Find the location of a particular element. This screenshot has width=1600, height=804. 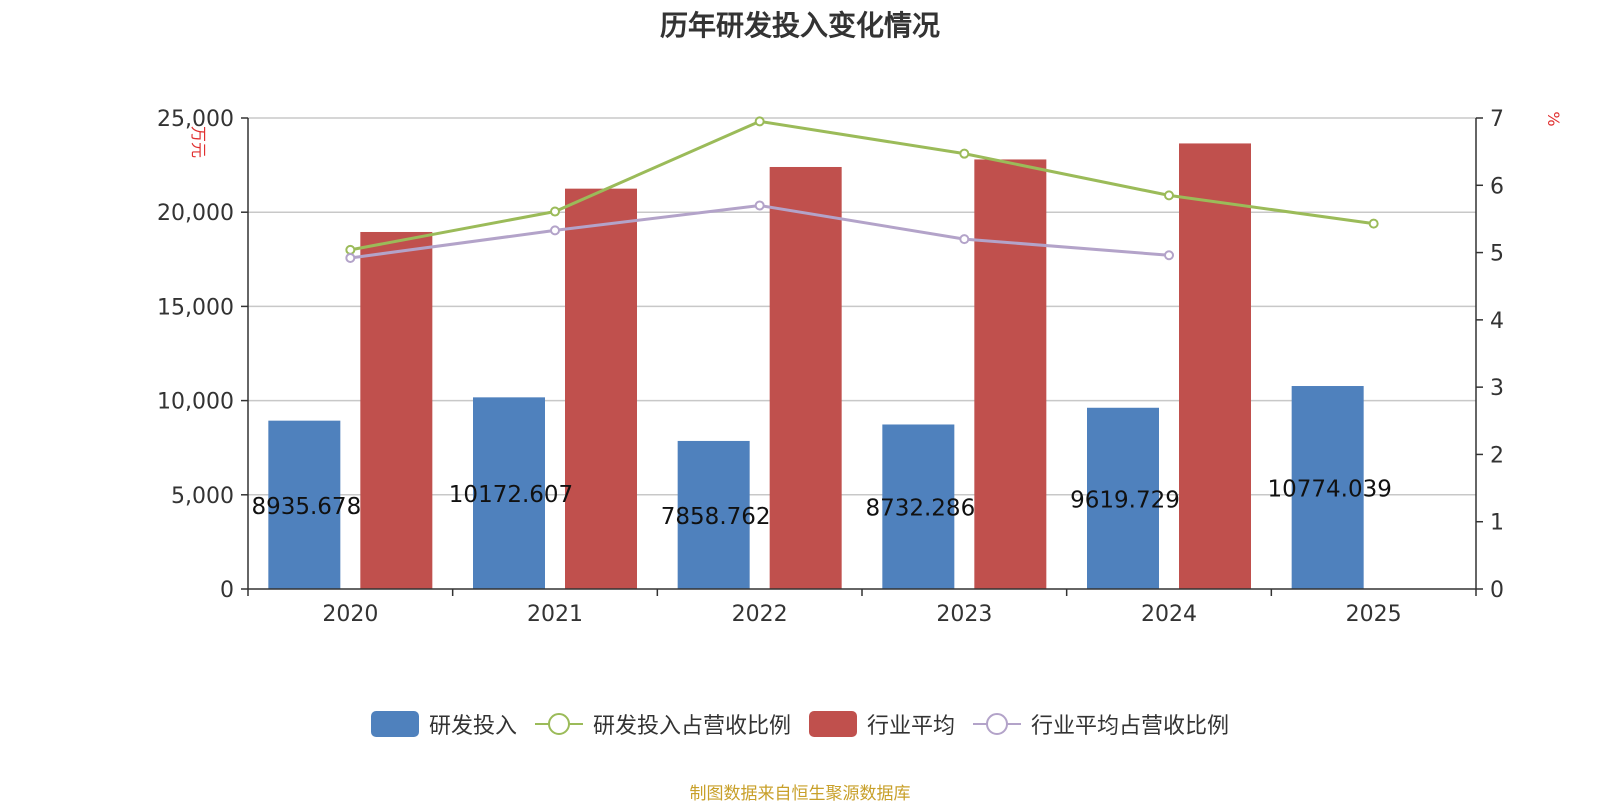

legend-item-industry-ratio: 行业平均占营收比例 is located at coordinates (1101, 724).